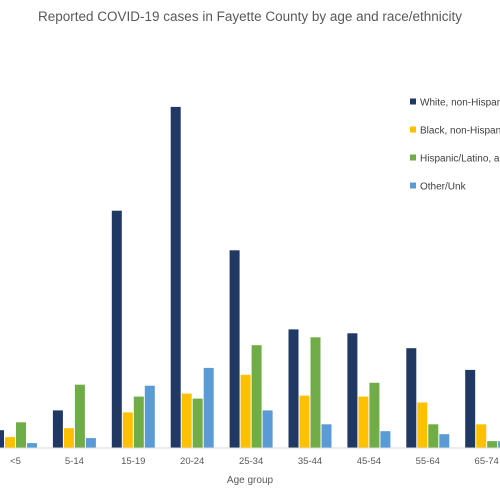  I want to click on legend-label-3: Other/Unk, so click(443, 187).